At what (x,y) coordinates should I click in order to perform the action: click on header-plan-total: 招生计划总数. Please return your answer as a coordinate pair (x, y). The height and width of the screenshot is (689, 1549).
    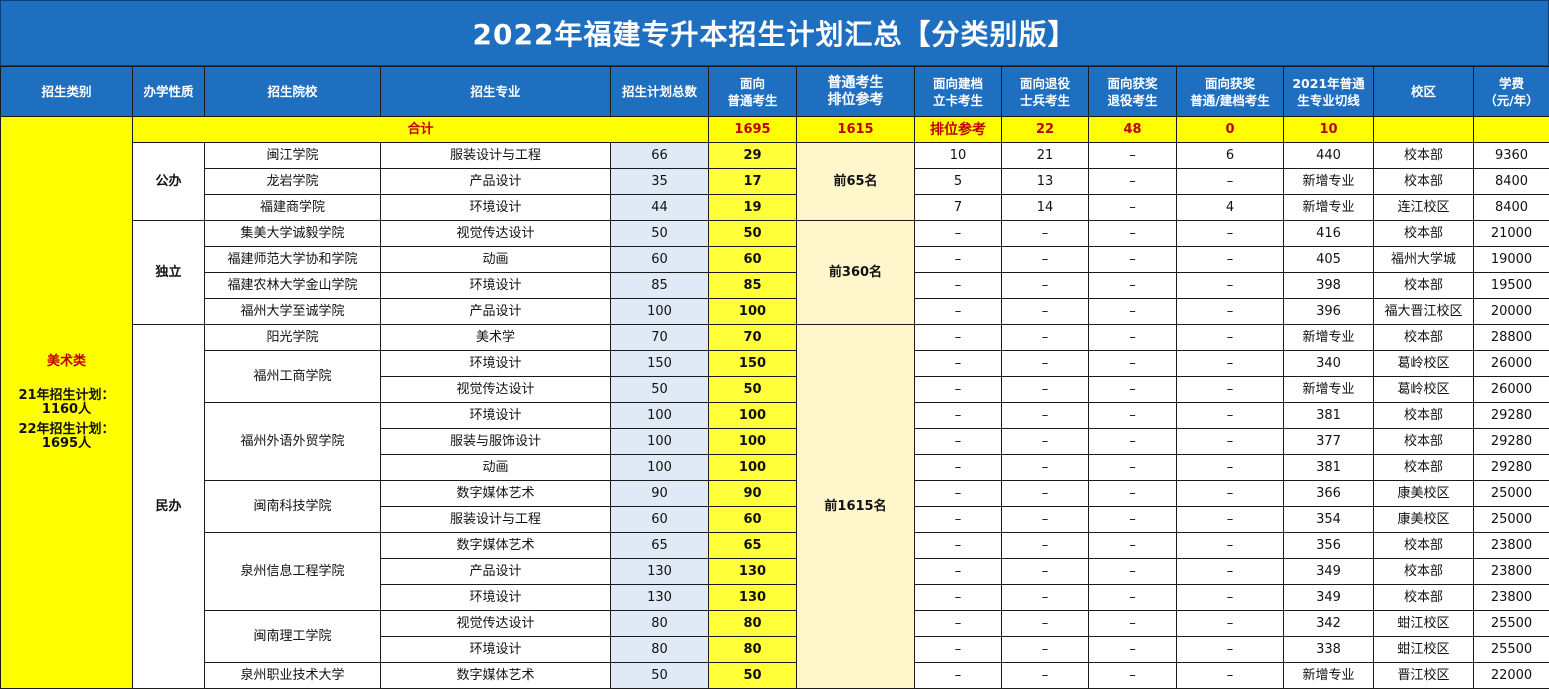
    Looking at the image, I should click on (659, 91).